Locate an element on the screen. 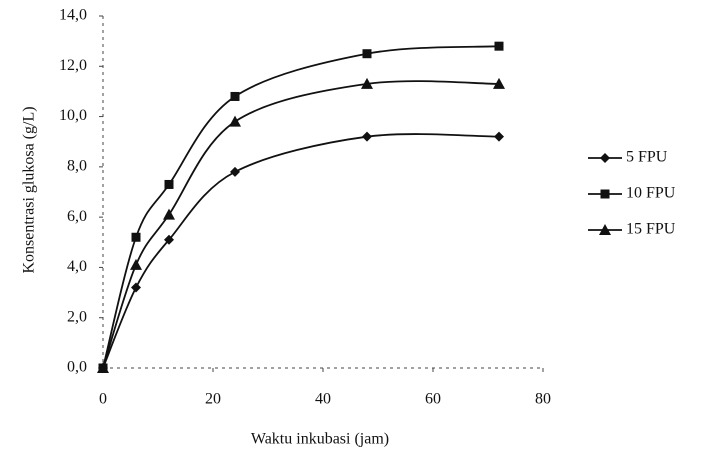  y-tick-label: 4,0 is located at coordinates (77, 266).